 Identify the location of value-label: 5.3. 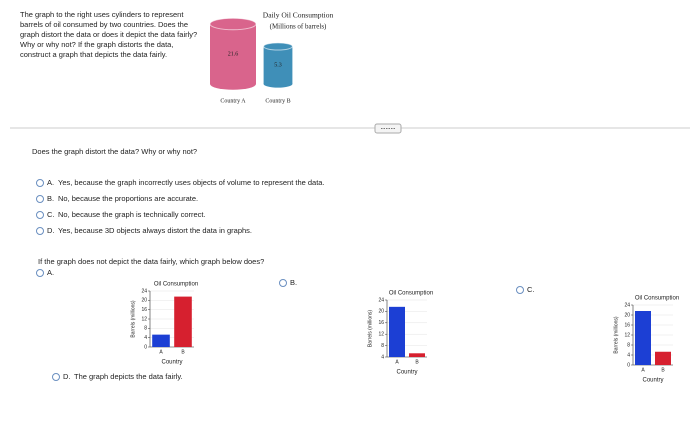
(278, 66).